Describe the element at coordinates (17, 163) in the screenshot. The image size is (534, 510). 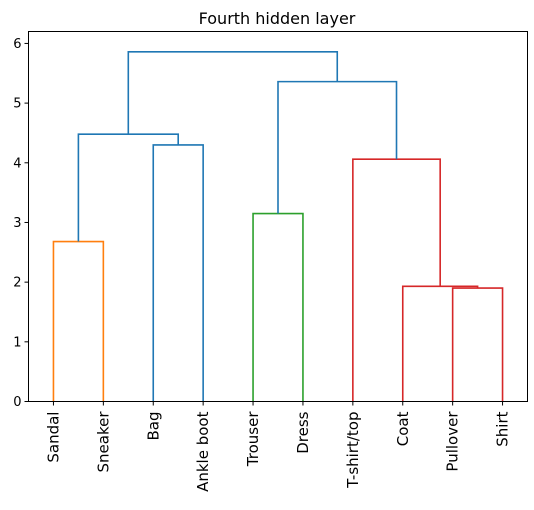
I see `y-tick-label-4: 4` at that location.